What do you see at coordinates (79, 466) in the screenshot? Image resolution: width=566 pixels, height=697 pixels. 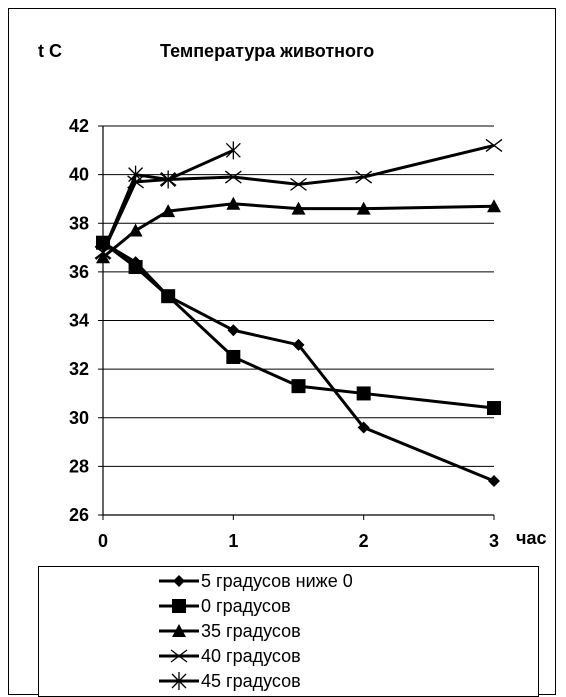 I see `y-tick-label: 28` at bounding box center [79, 466].